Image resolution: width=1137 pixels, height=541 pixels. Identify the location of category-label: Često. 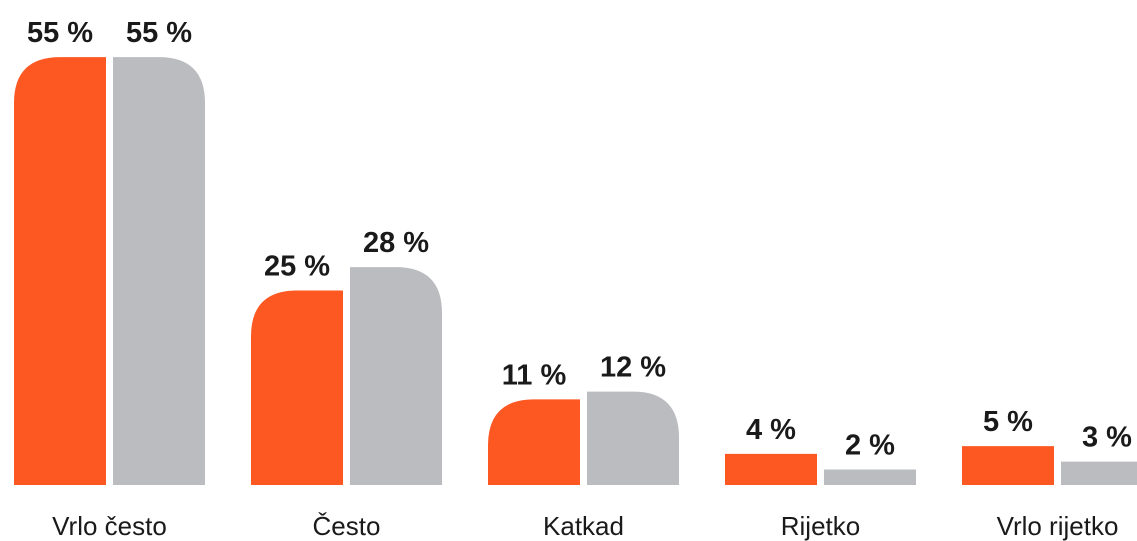
(347, 526).